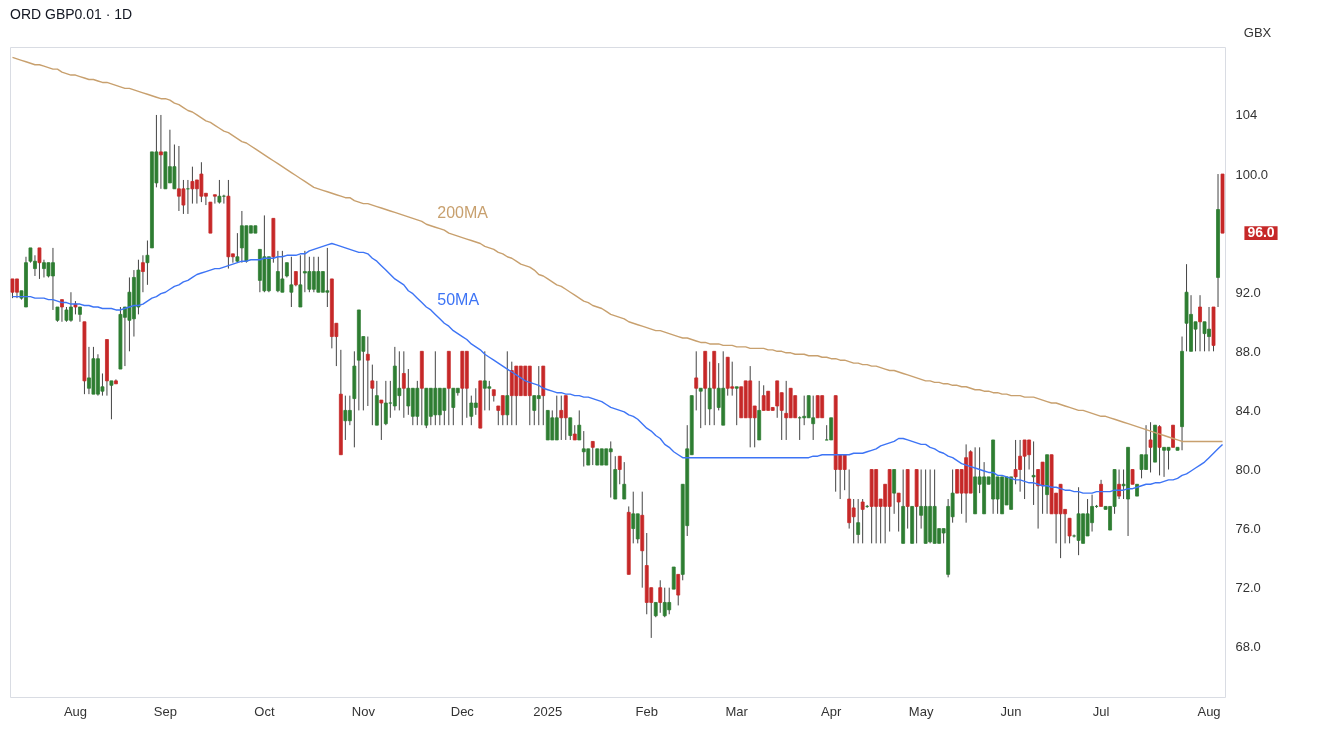 The height and width of the screenshot is (742, 1340). I want to click on series-label: 50MA, so click(458, 300).